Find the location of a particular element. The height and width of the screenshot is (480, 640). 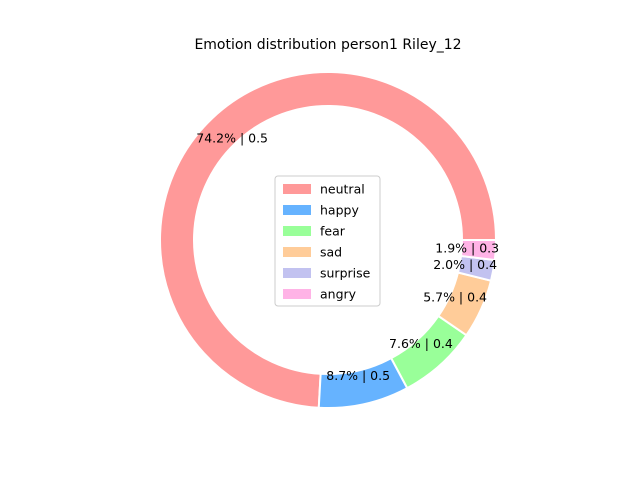

legend-label-sad: sad is located at coordinates (331, 252).